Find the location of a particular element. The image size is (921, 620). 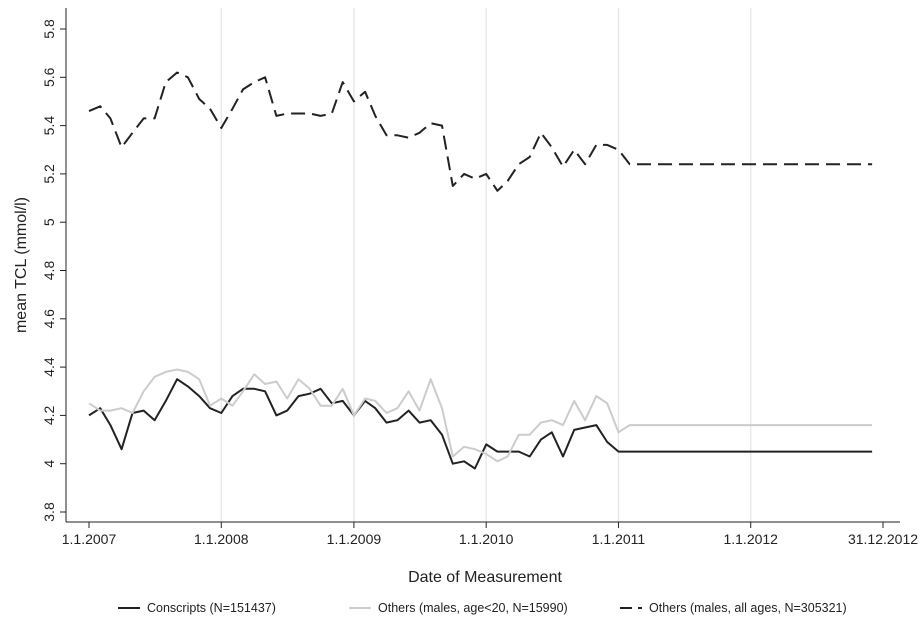

y-tick-label: 5 is located at coordinates (49, 222).